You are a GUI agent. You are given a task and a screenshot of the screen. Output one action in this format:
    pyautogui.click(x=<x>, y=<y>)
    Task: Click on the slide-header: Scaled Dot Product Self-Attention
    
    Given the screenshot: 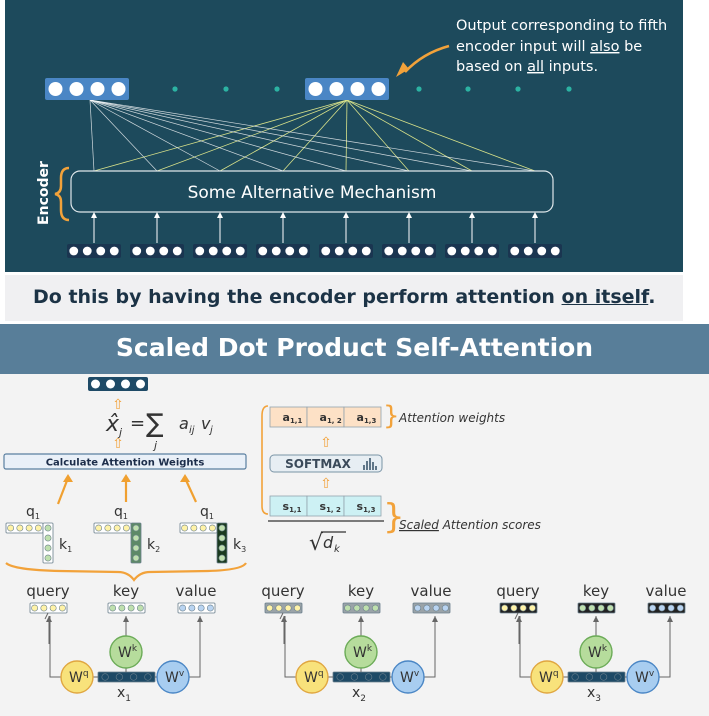 What is the action you would take?
    pyautogui.click(x=354, y=349)
    